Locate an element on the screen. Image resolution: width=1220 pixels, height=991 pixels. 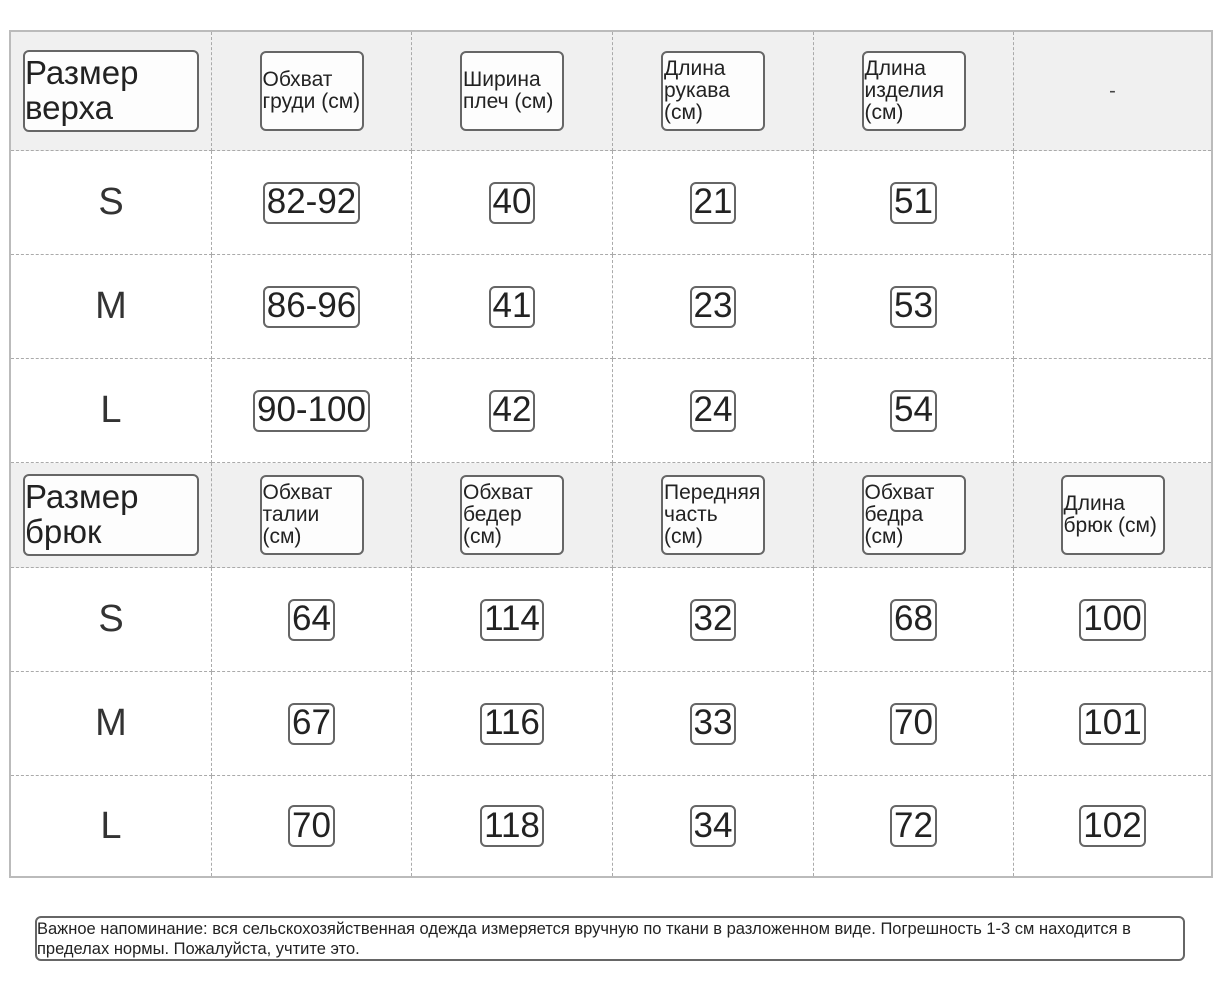
measurement-value: 82-92 is located at coordinates (311, 202).